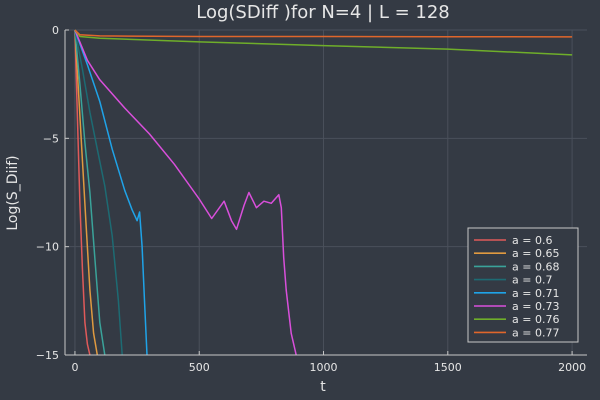 This screenshot has width=600, height=400. What do you see at coordinates (535, 266) in the screenshot?
I see `legend-label-2: a = 0.68` at bounding box center [535, 266].